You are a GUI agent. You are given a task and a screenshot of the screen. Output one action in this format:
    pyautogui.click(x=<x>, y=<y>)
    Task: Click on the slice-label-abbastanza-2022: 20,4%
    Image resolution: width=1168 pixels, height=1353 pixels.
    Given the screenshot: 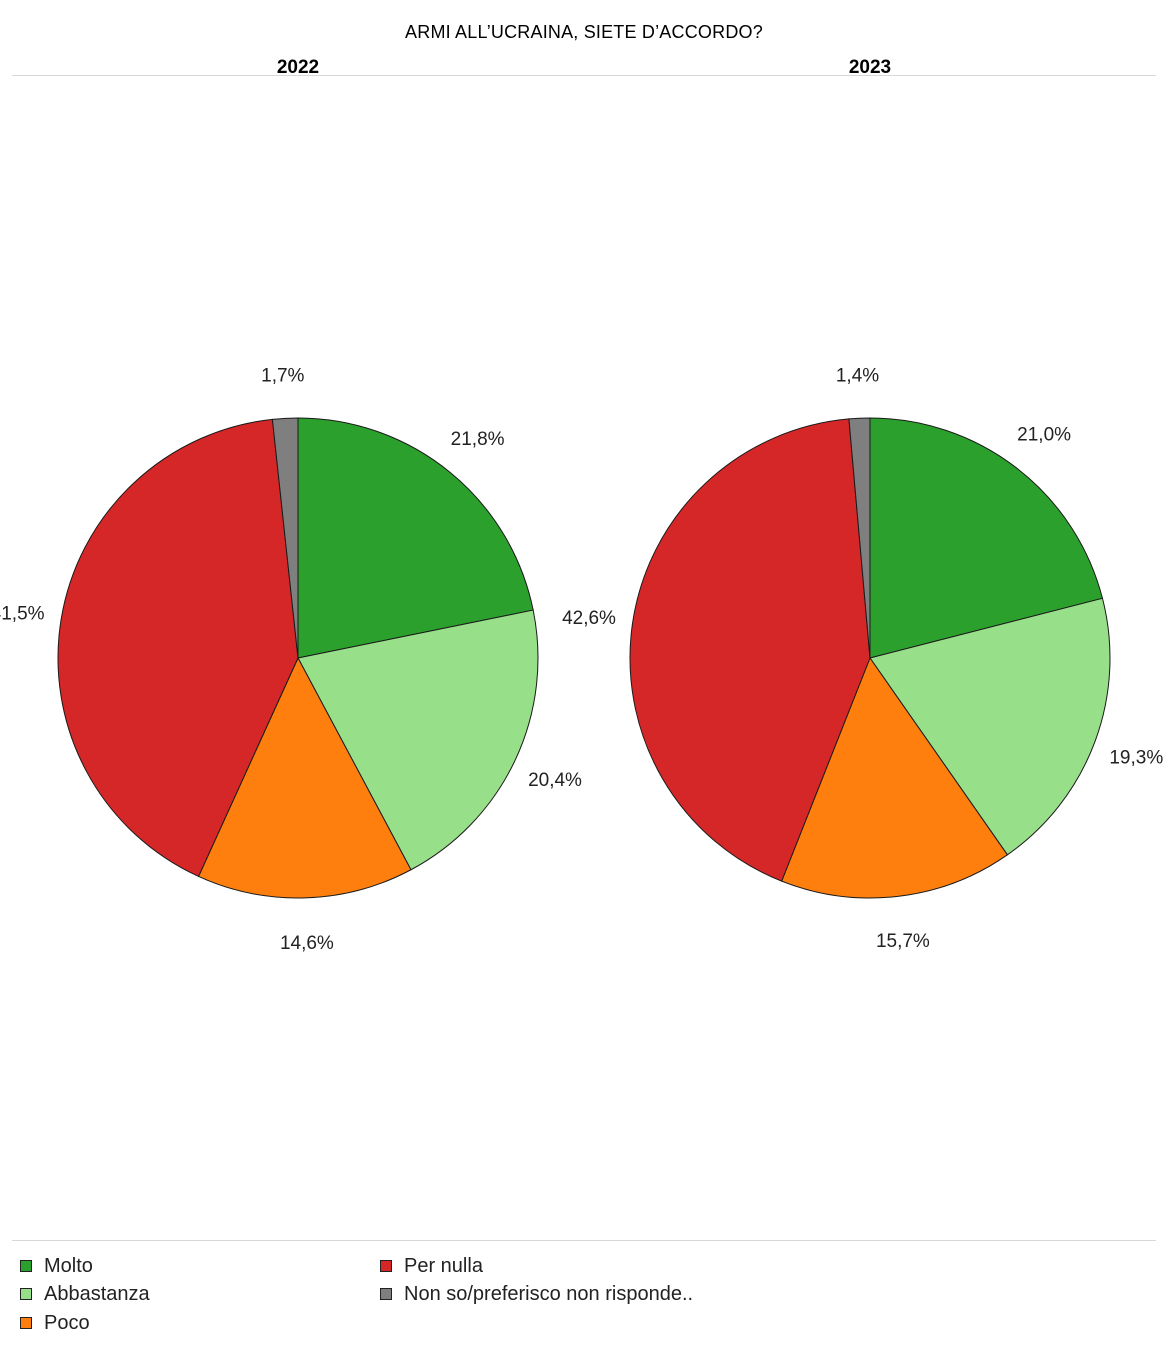 What is the action you would take?
    pyautogui.click(x=555, y=780)
    